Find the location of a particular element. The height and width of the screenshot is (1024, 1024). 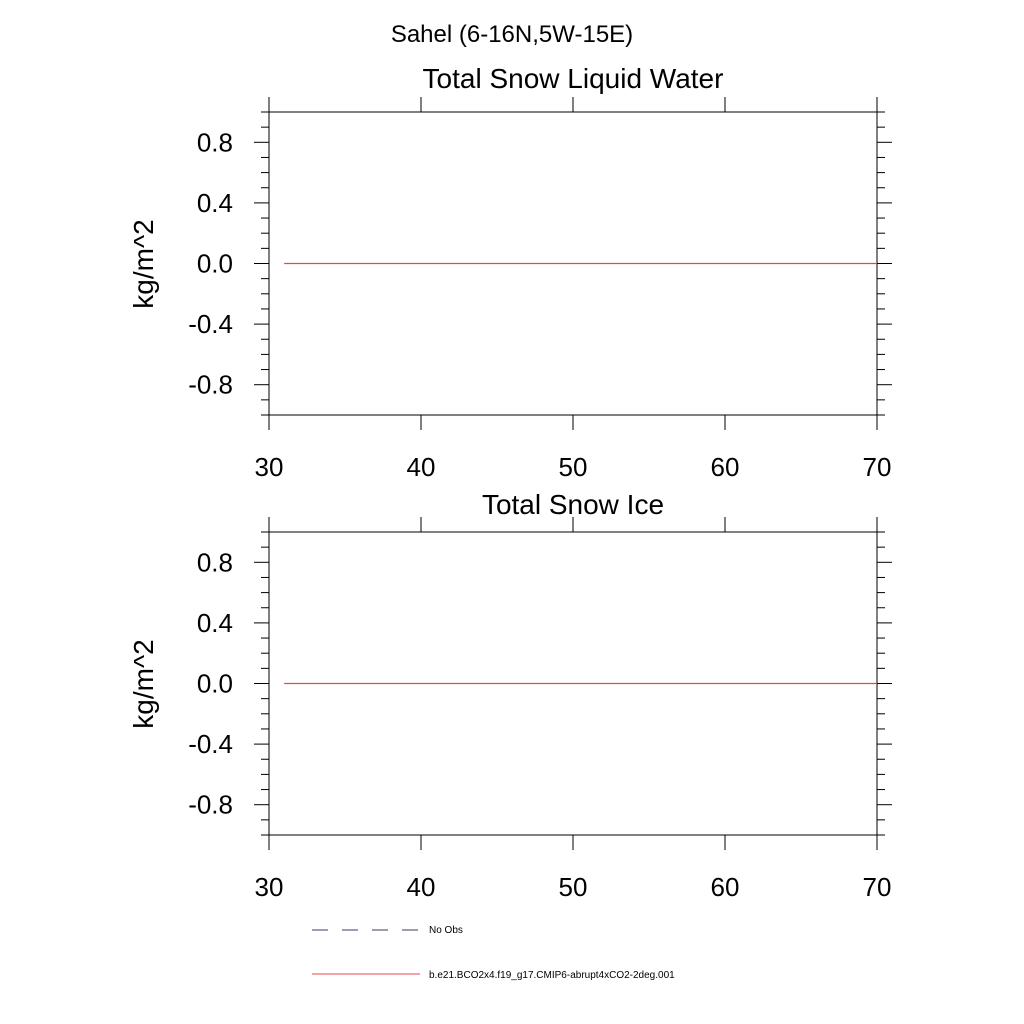

panel-title: Total Snow Liquid Water is located at coordinates (573, 78).